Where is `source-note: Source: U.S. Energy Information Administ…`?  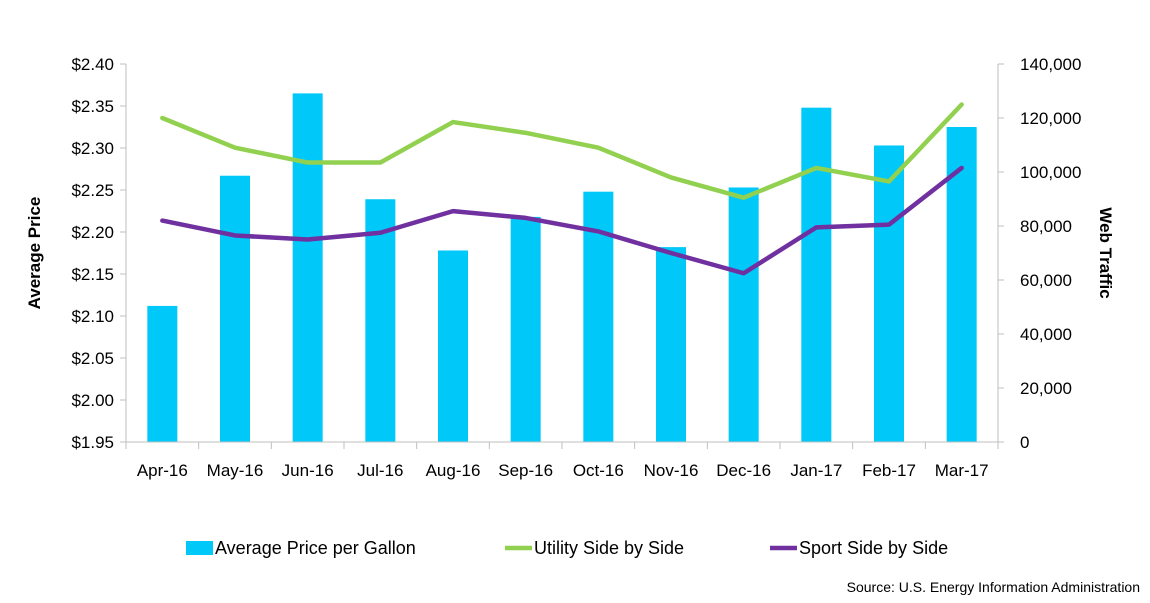
source-note: Source: U.S. Energy Information Administ… is located at coordinates (993, 587).